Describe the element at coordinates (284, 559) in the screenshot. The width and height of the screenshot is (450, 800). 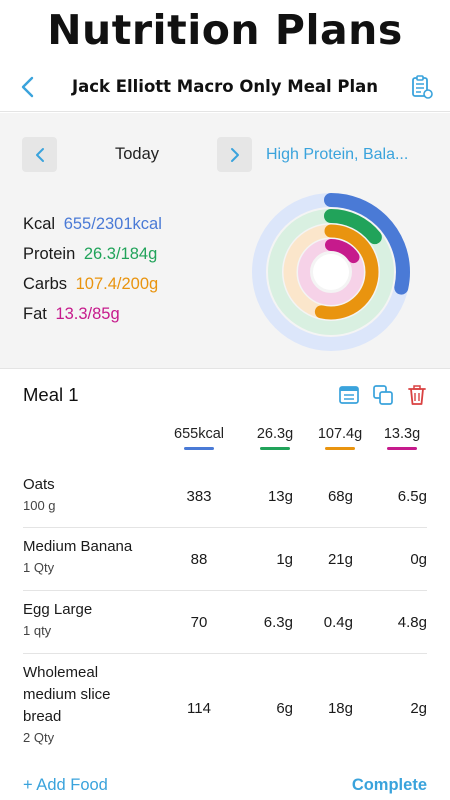
I see `food-protein: 1g` at that location.